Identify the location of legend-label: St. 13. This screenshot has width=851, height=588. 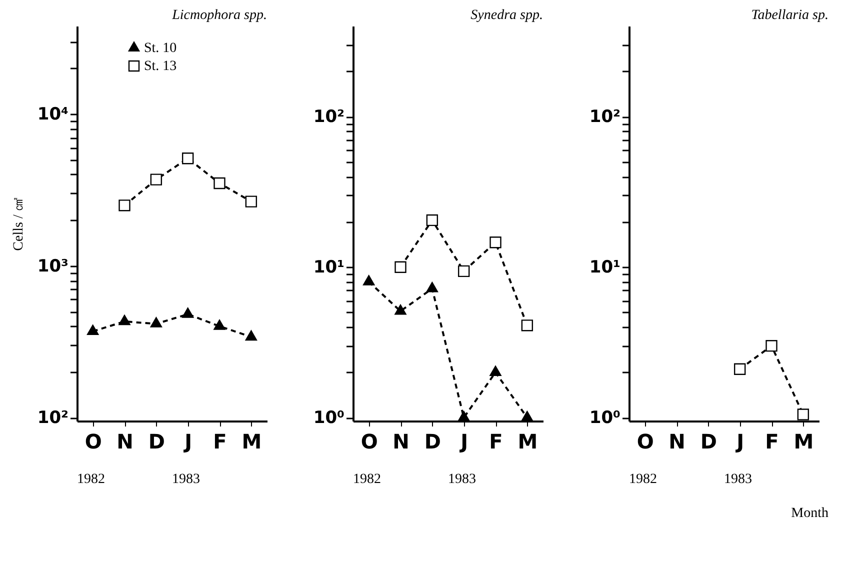
(160, 66).